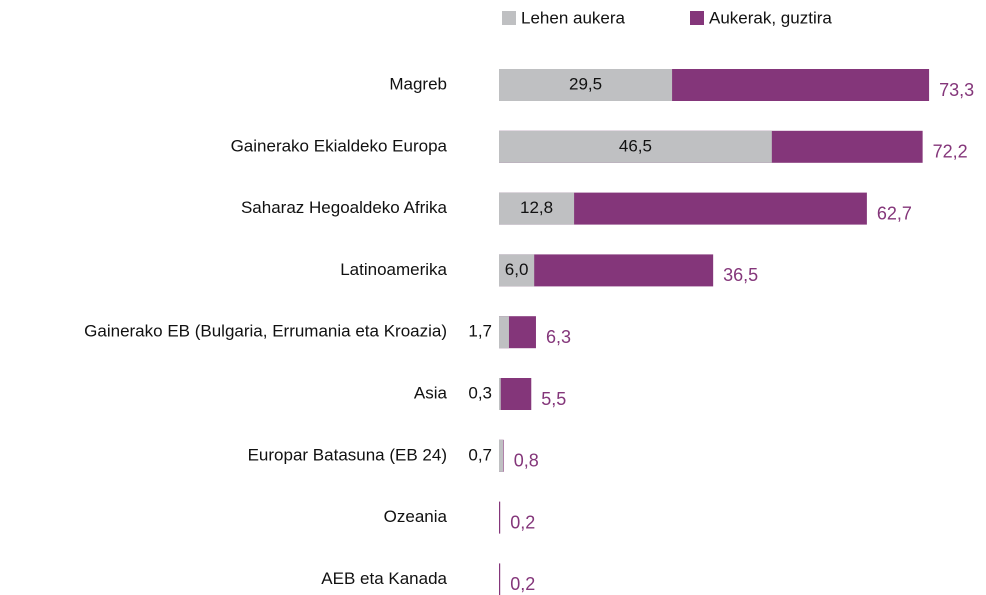 The image size is (986, 595). I want to click on legend-label: Aukerak, guztira, so click(770, 17).